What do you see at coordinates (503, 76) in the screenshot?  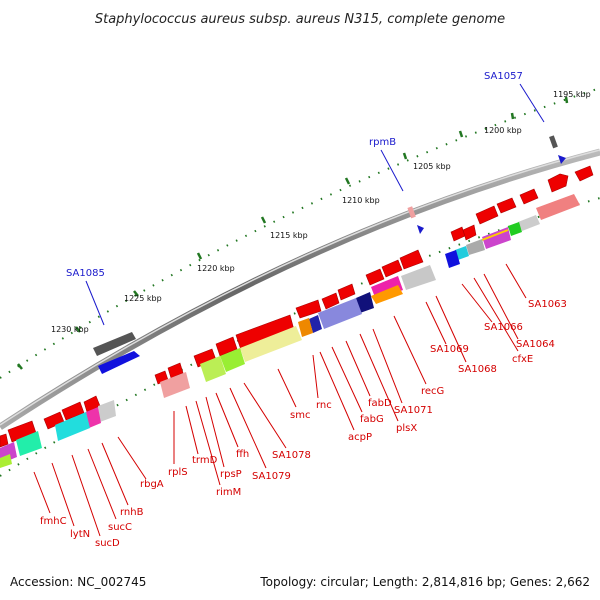 I see `marker-label-sa1057: SA1057` at bounding box center [503, 76].